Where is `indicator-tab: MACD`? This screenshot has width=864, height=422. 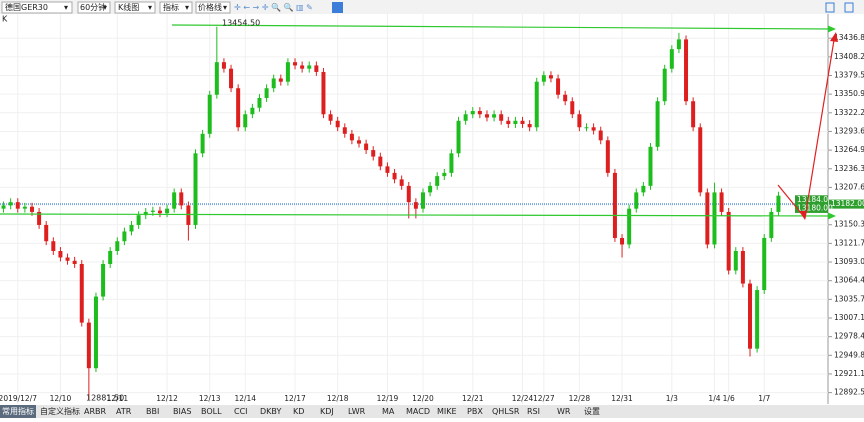 indicator-tab: MACD is located at coordinates (418, 411).